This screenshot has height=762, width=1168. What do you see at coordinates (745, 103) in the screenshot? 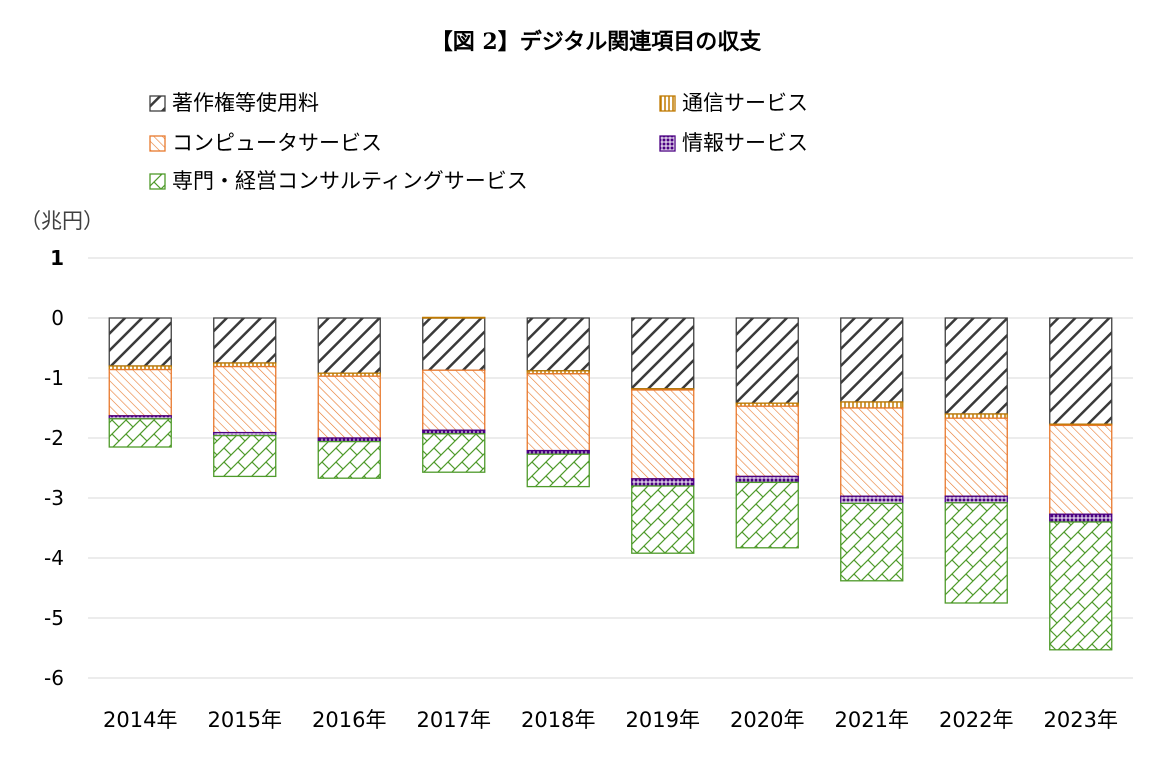
I see `legend-label-1: 通信サービス` at bounding box center [745, 103].